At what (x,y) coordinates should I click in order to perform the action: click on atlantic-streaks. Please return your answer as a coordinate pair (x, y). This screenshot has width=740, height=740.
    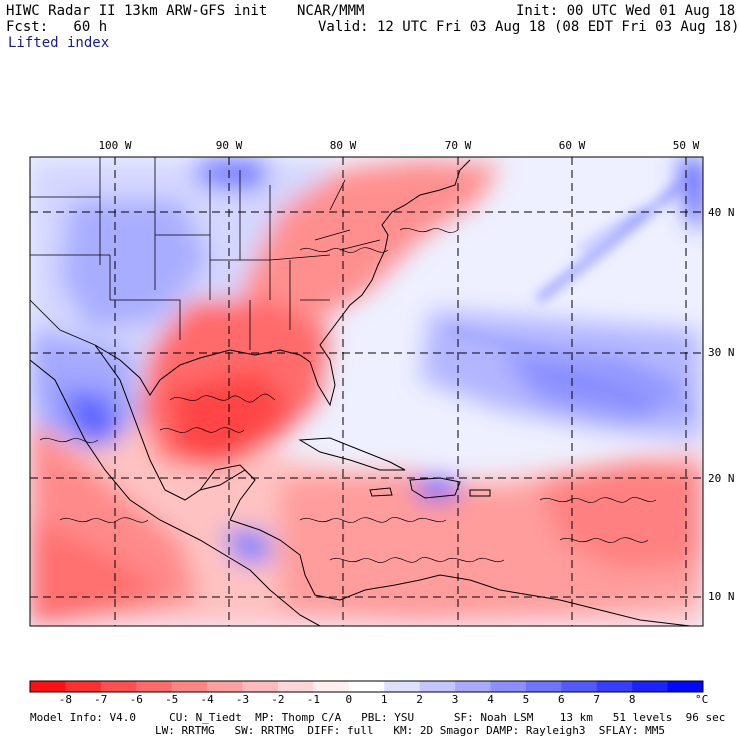
    Looking at the image, I should click on (570, 297).